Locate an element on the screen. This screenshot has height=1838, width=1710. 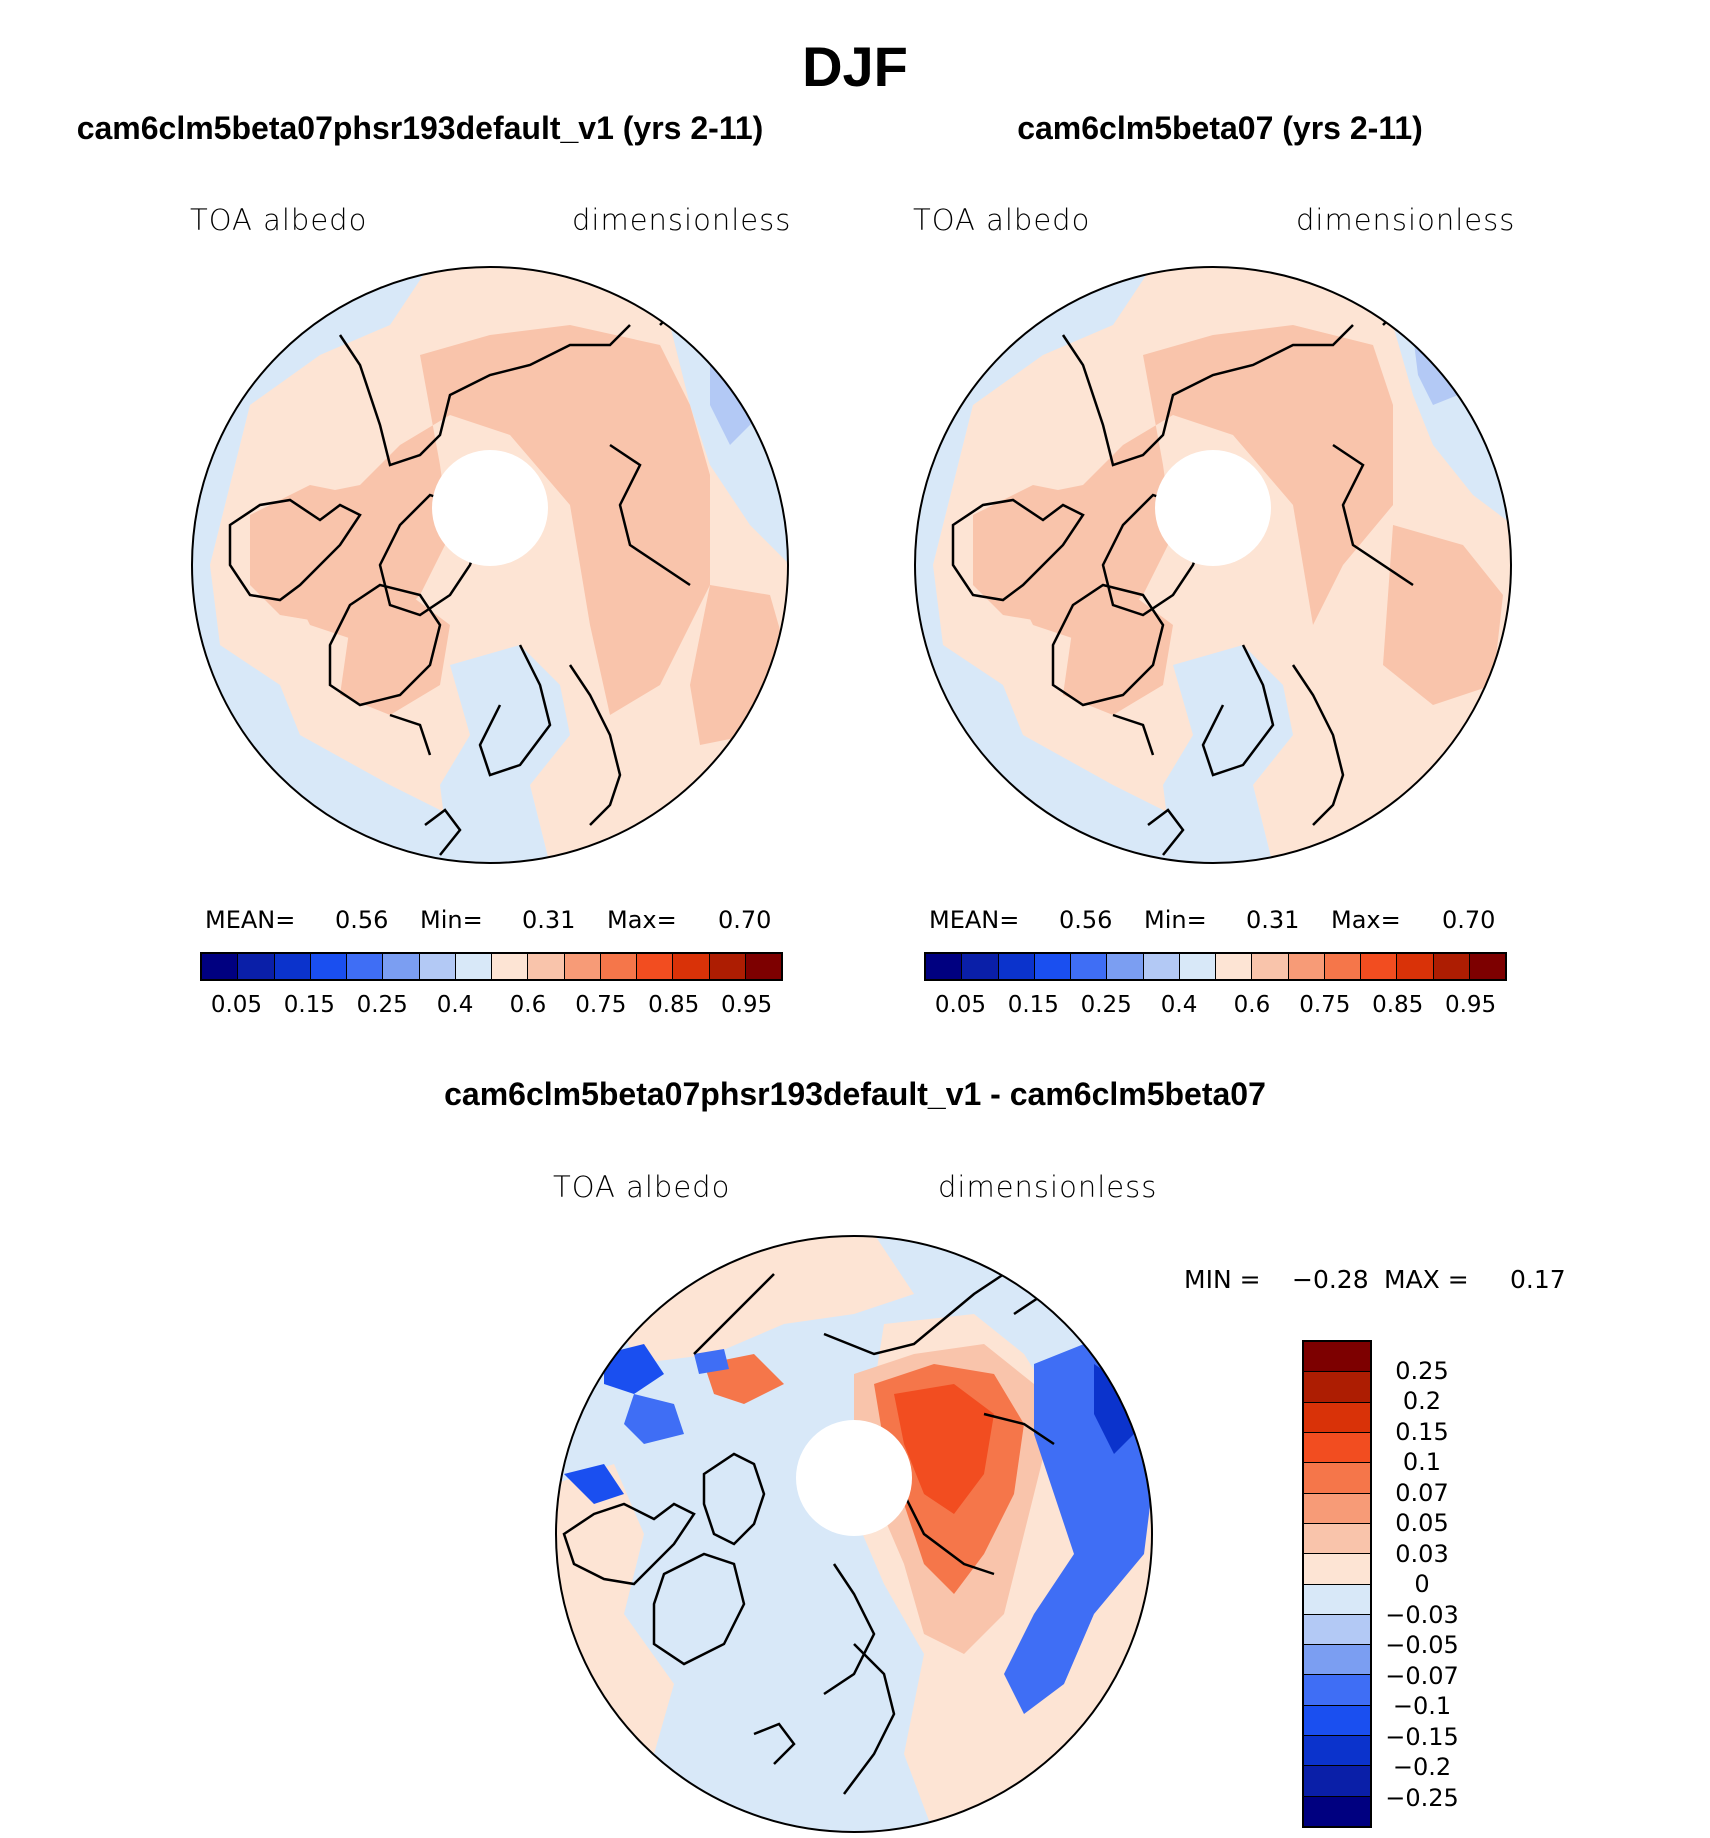
panel-2-colorbar is located at coordinates (1215, 966).